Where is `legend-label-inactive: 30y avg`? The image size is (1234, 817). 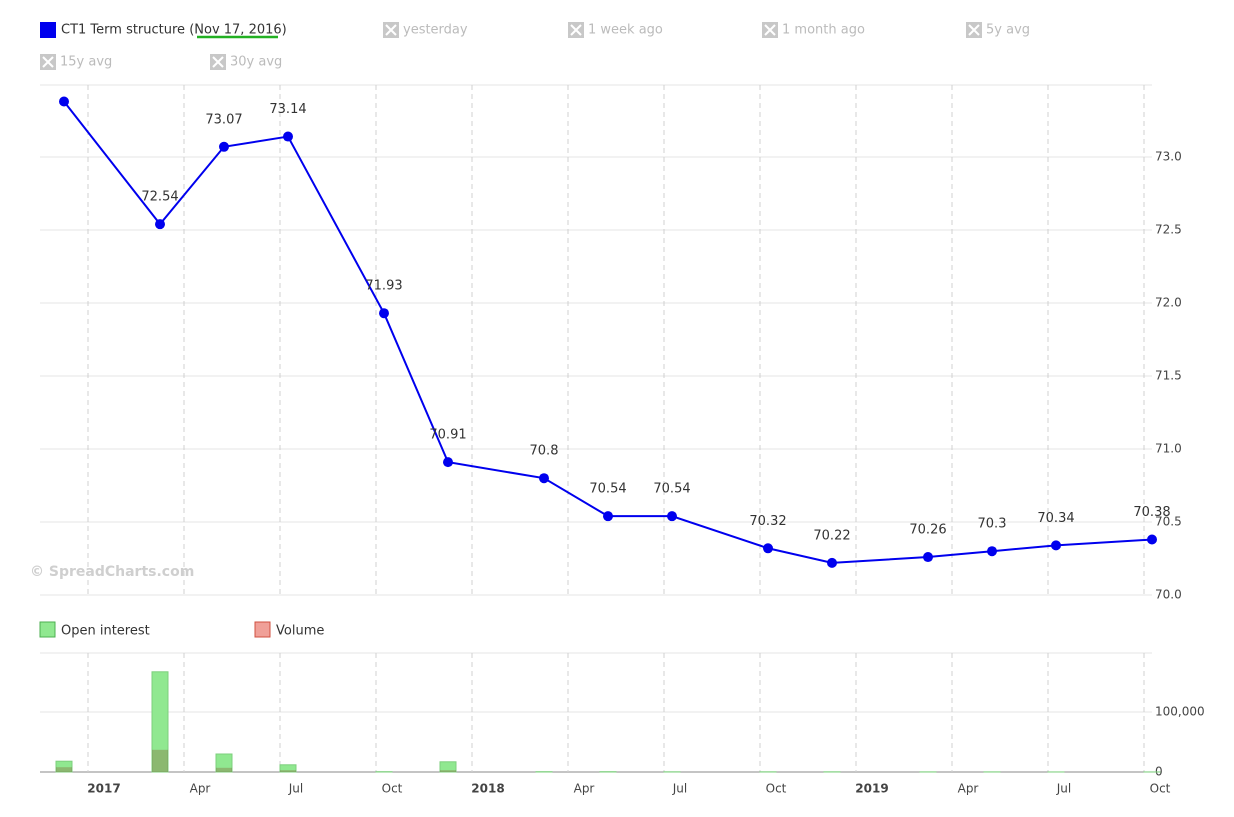
legend-label-inactive: 30y avg is located at coordinates (256, 62).